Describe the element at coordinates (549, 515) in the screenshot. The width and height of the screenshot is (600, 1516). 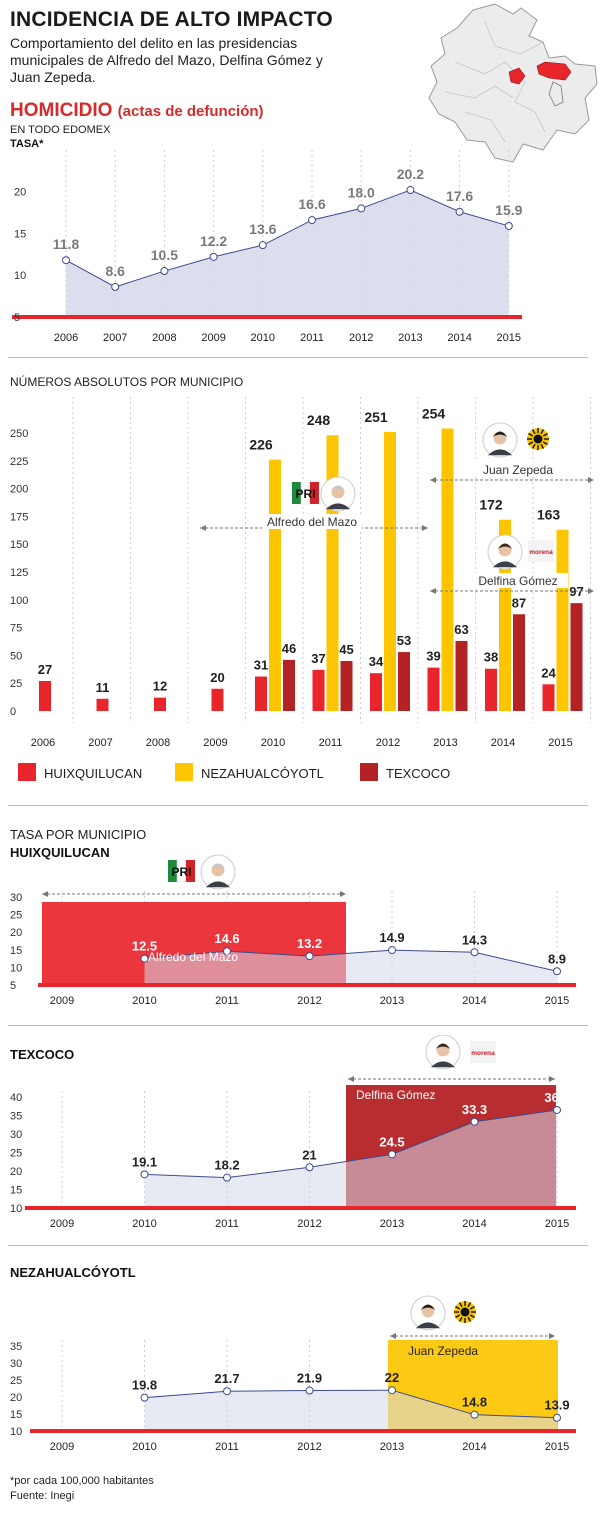
I see `bar-label: 163` at that location.